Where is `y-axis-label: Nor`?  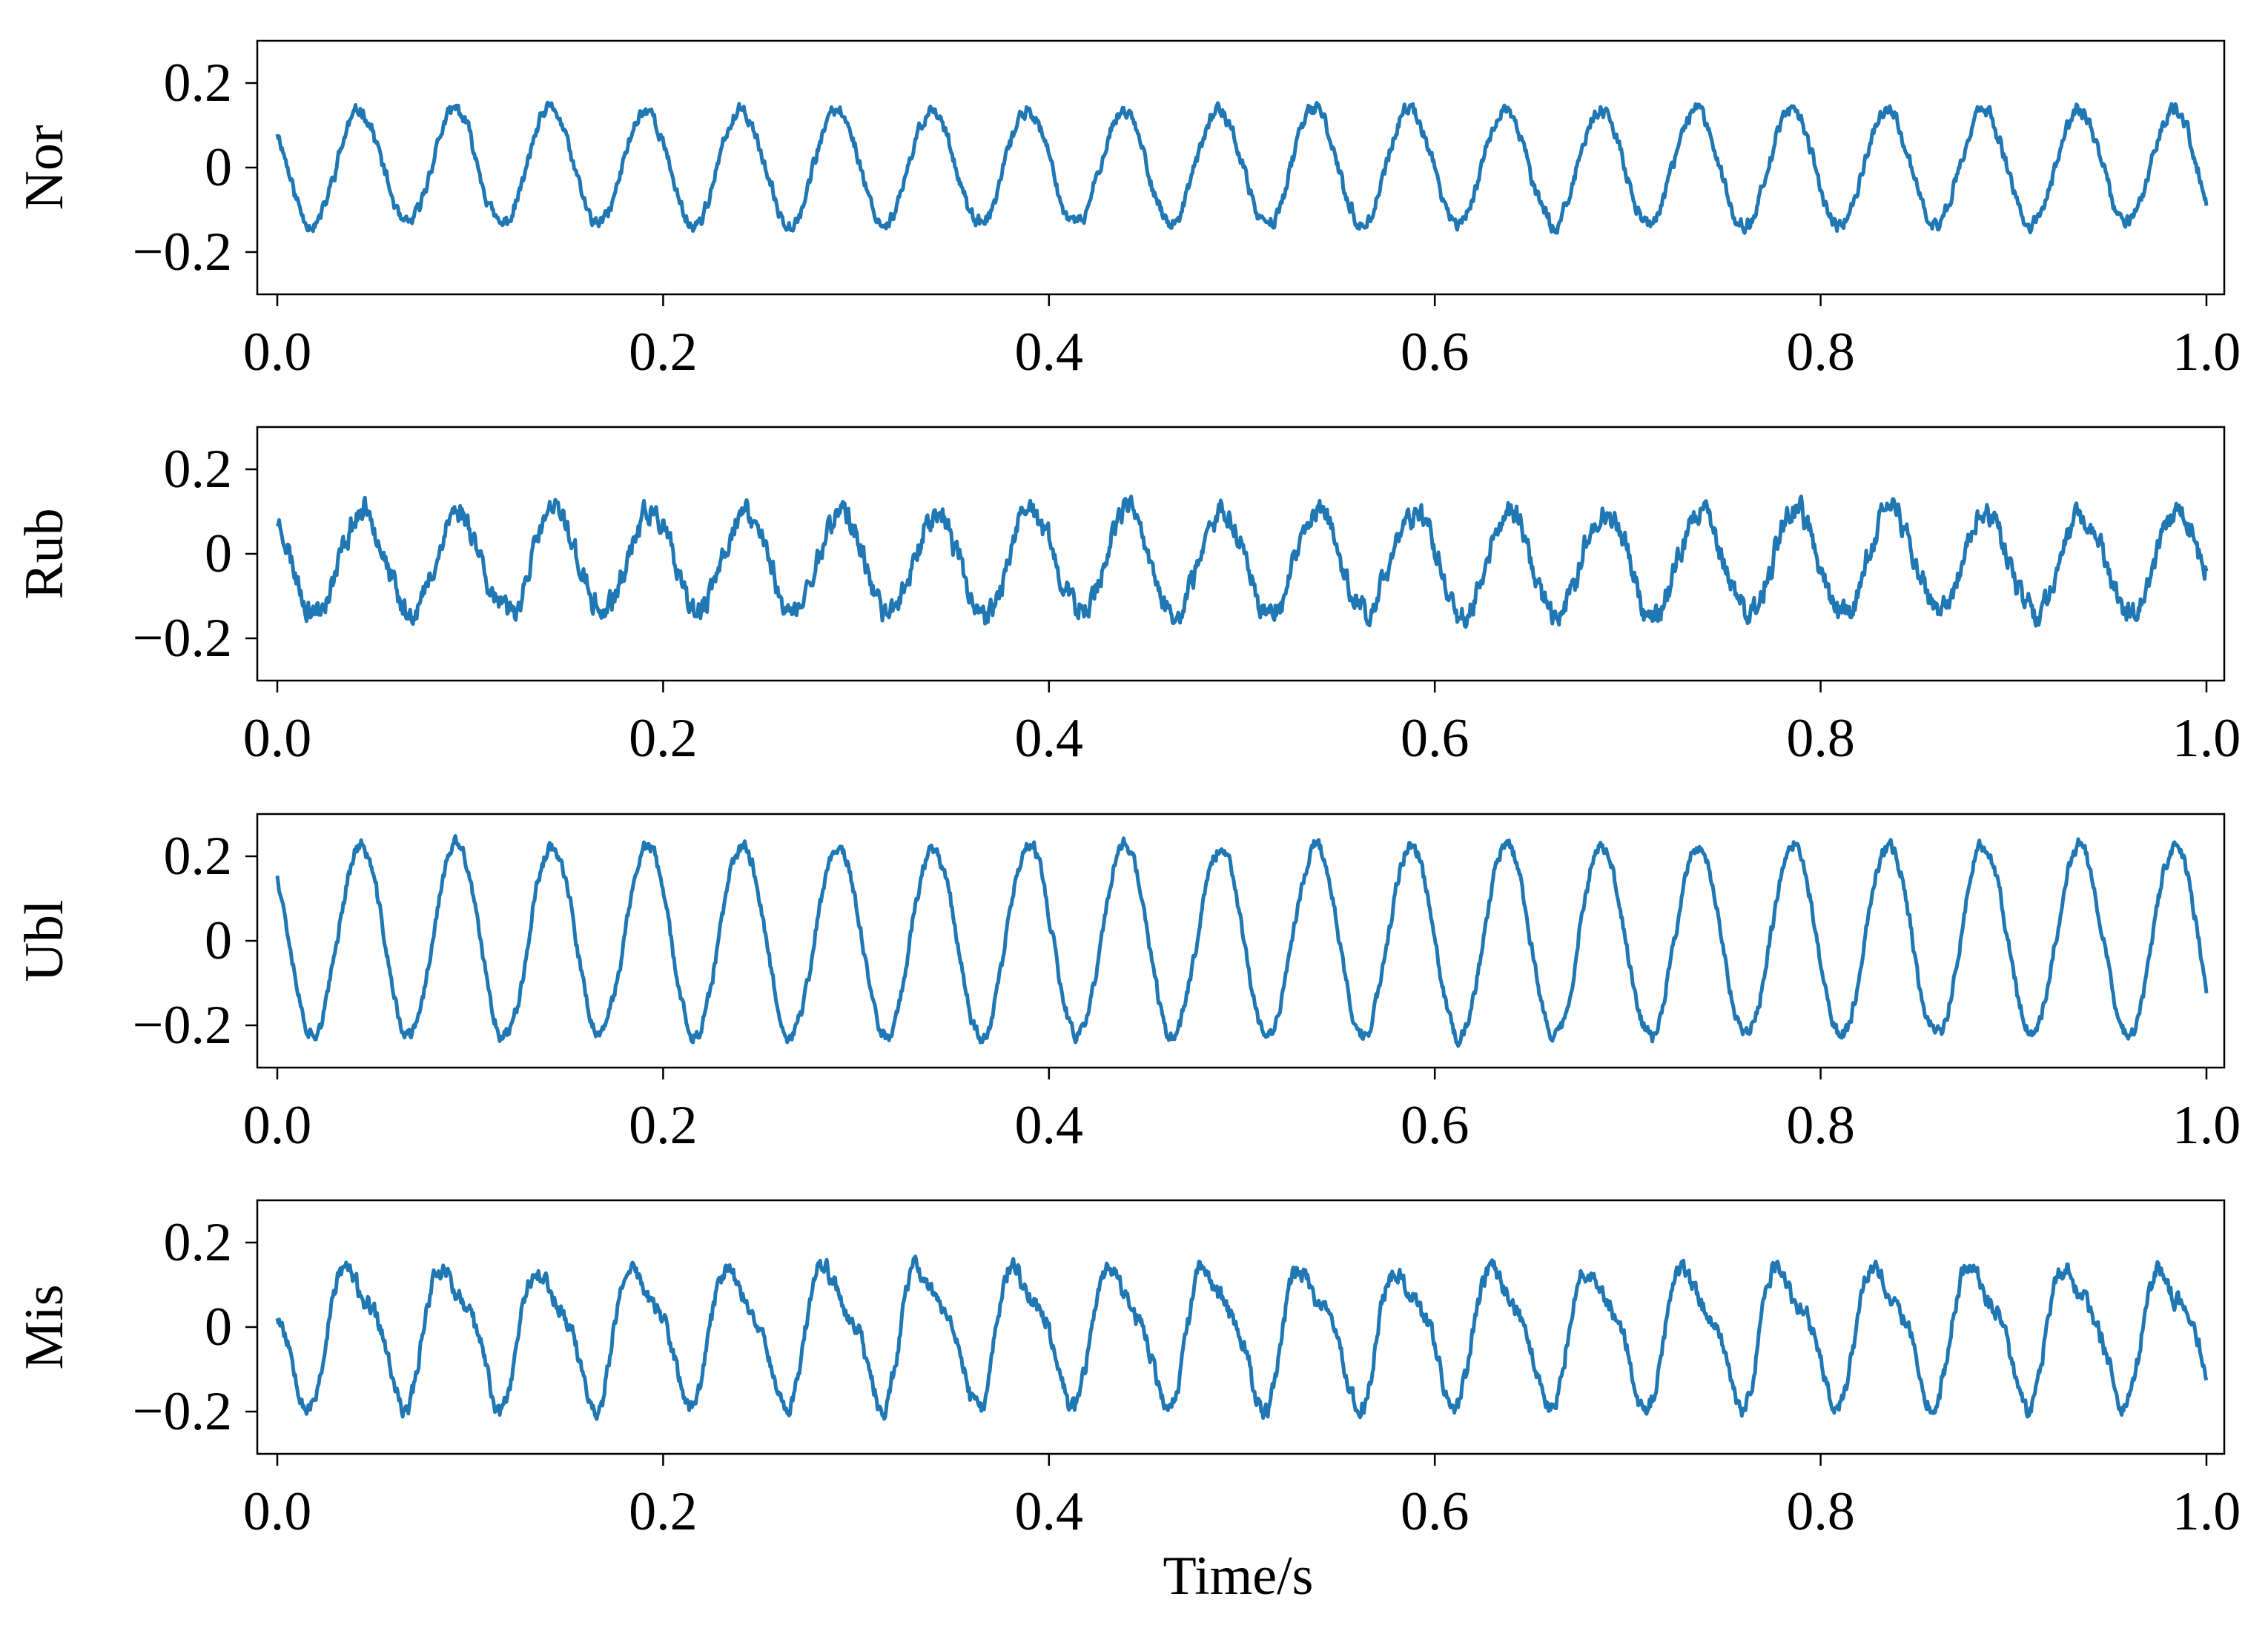
y-axis-label: Nor is located at coordinates (45, 167).